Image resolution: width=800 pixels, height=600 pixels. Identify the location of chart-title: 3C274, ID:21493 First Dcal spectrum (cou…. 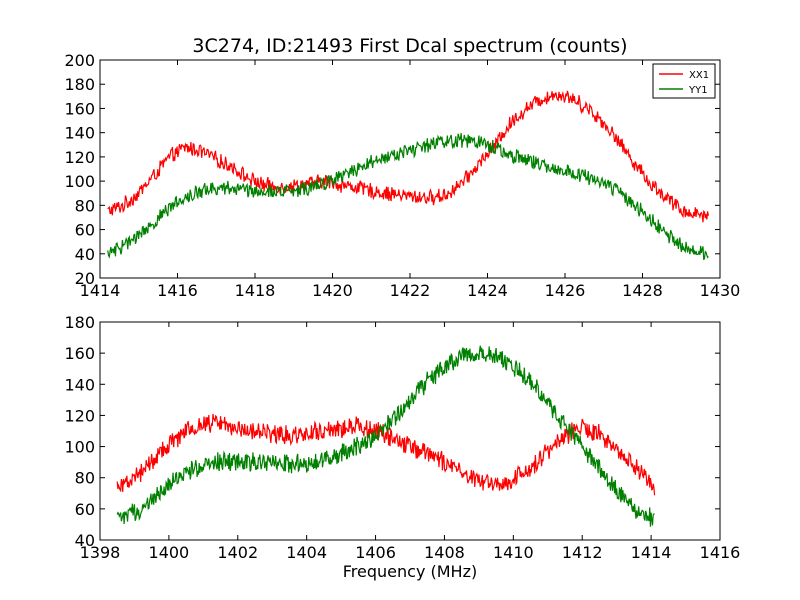
(409, 46).